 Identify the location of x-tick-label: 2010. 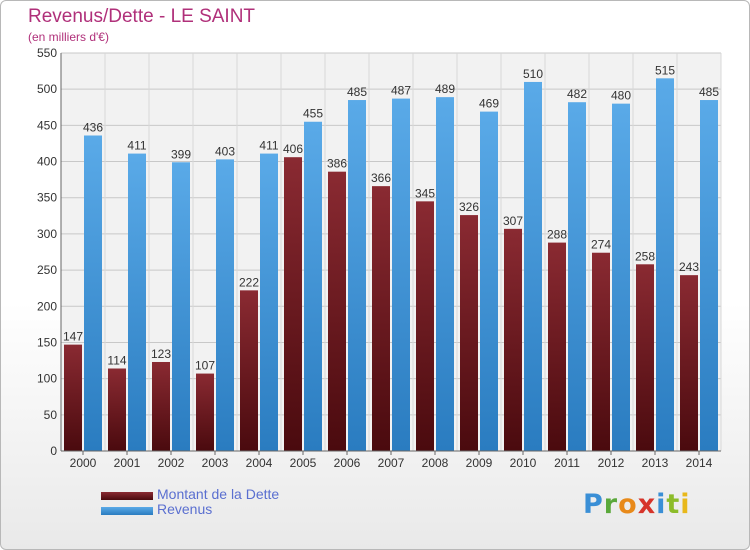
(523, 463).